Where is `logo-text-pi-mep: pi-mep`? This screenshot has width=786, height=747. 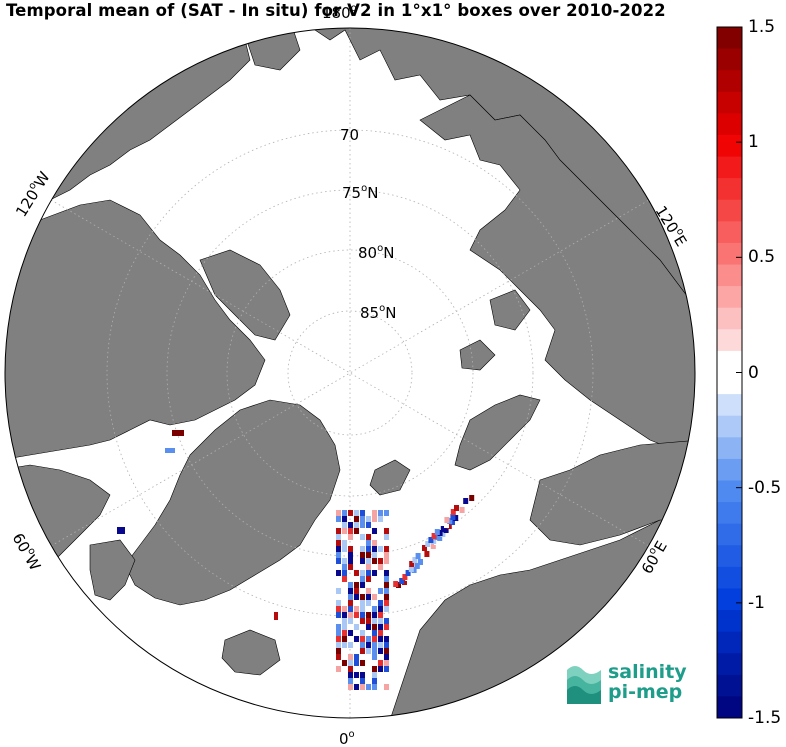 logo-text-pi-mep: pi-mep is located at coordinates (645, 692).